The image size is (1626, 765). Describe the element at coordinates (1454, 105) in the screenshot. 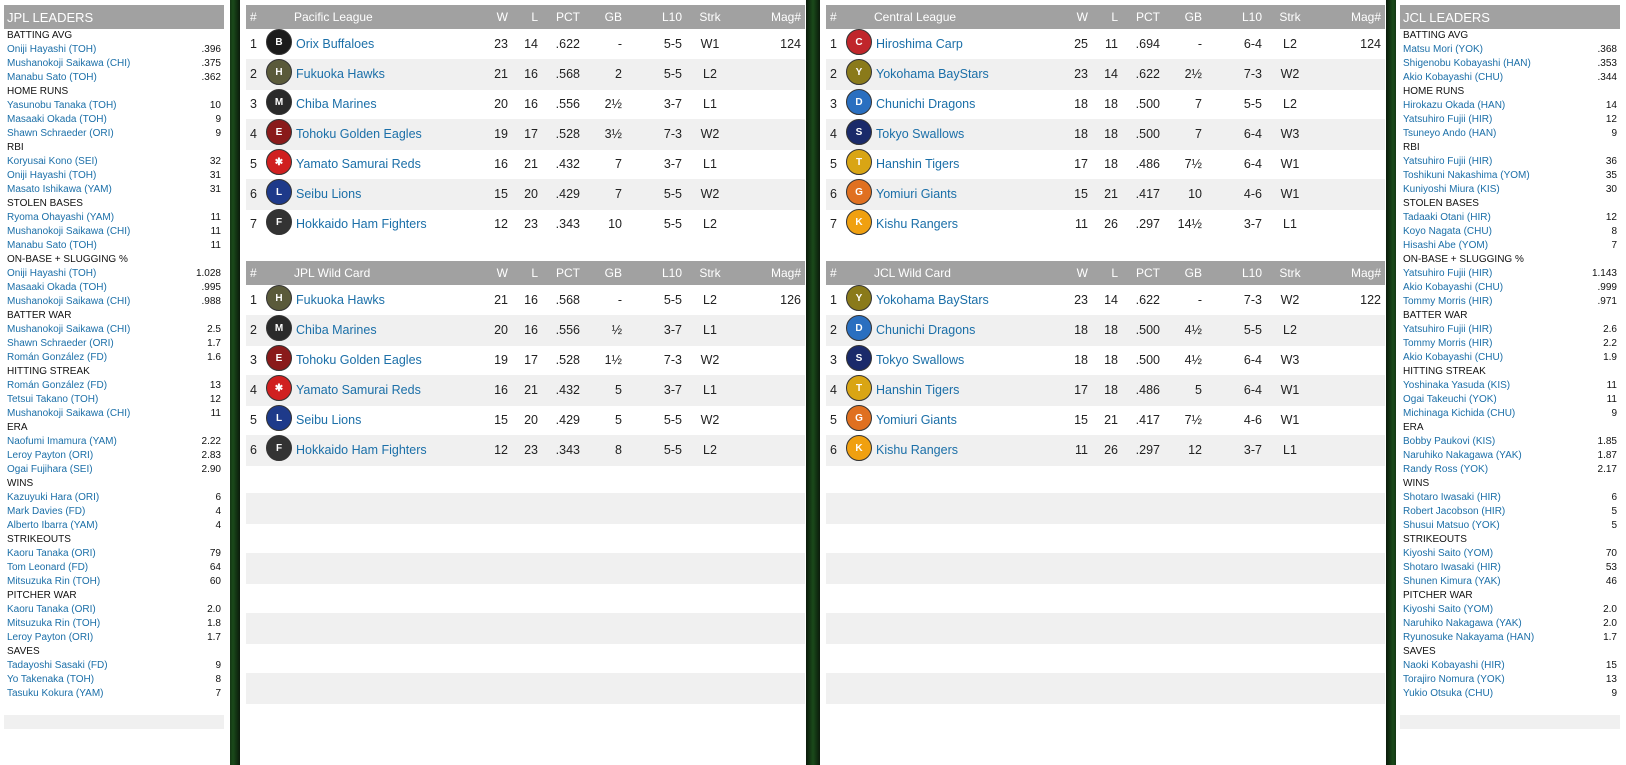

I see `player-link: Hirokazu Okada (HAN)` at that location.